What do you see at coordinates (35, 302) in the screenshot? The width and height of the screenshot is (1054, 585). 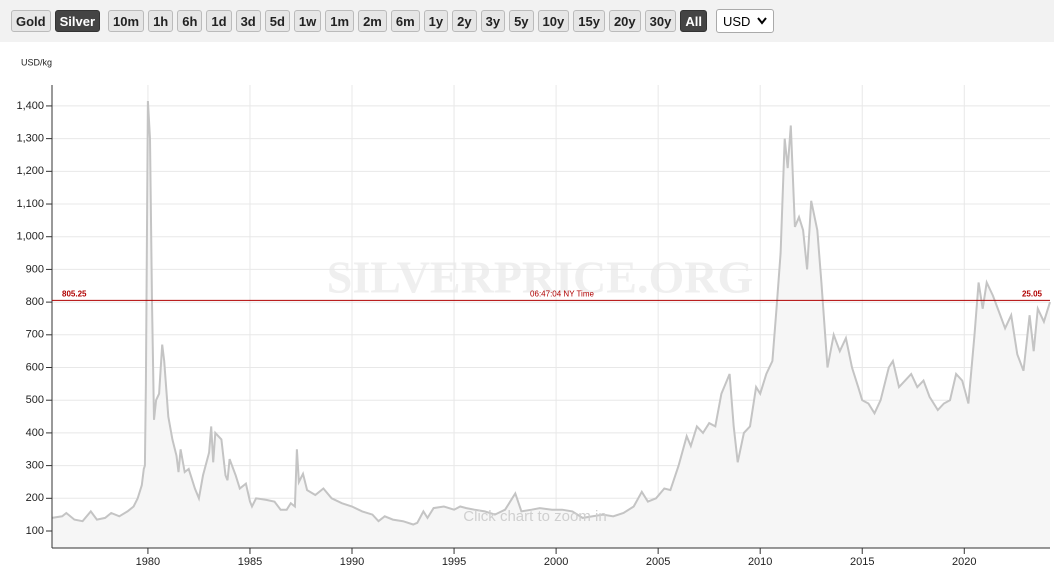 I see `y-tick-label: 800` at bounding box center [35, 302].